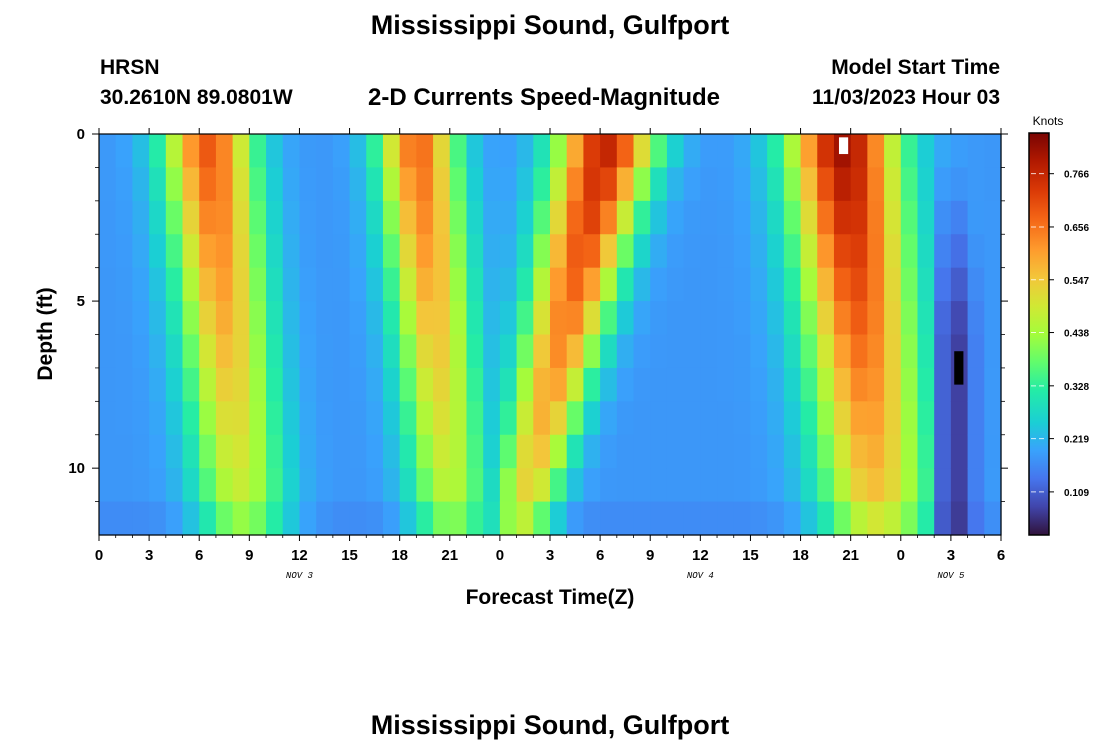  What do you see at coordinates (700, 555) in the screenshot?
I see `x-tick-label: 12` at bounding box center [700, 555].